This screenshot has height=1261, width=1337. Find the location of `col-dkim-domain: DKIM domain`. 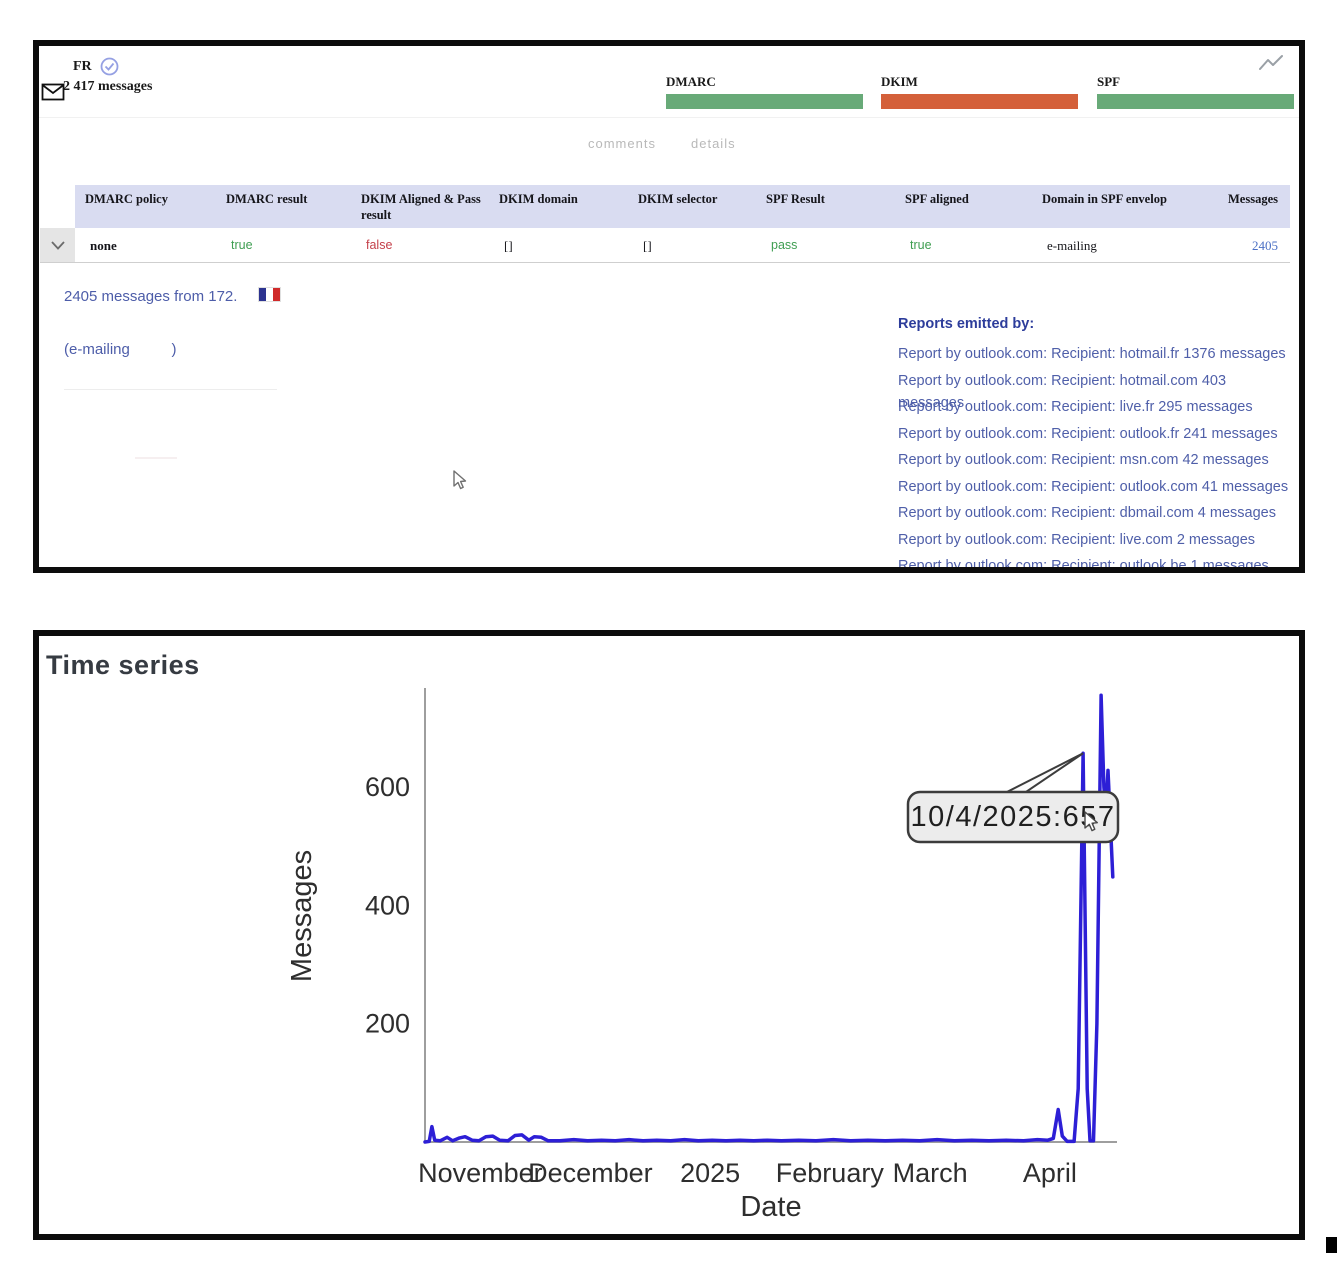

col-dkim-domain: DKIM domain is located at coordinates (538, 199).